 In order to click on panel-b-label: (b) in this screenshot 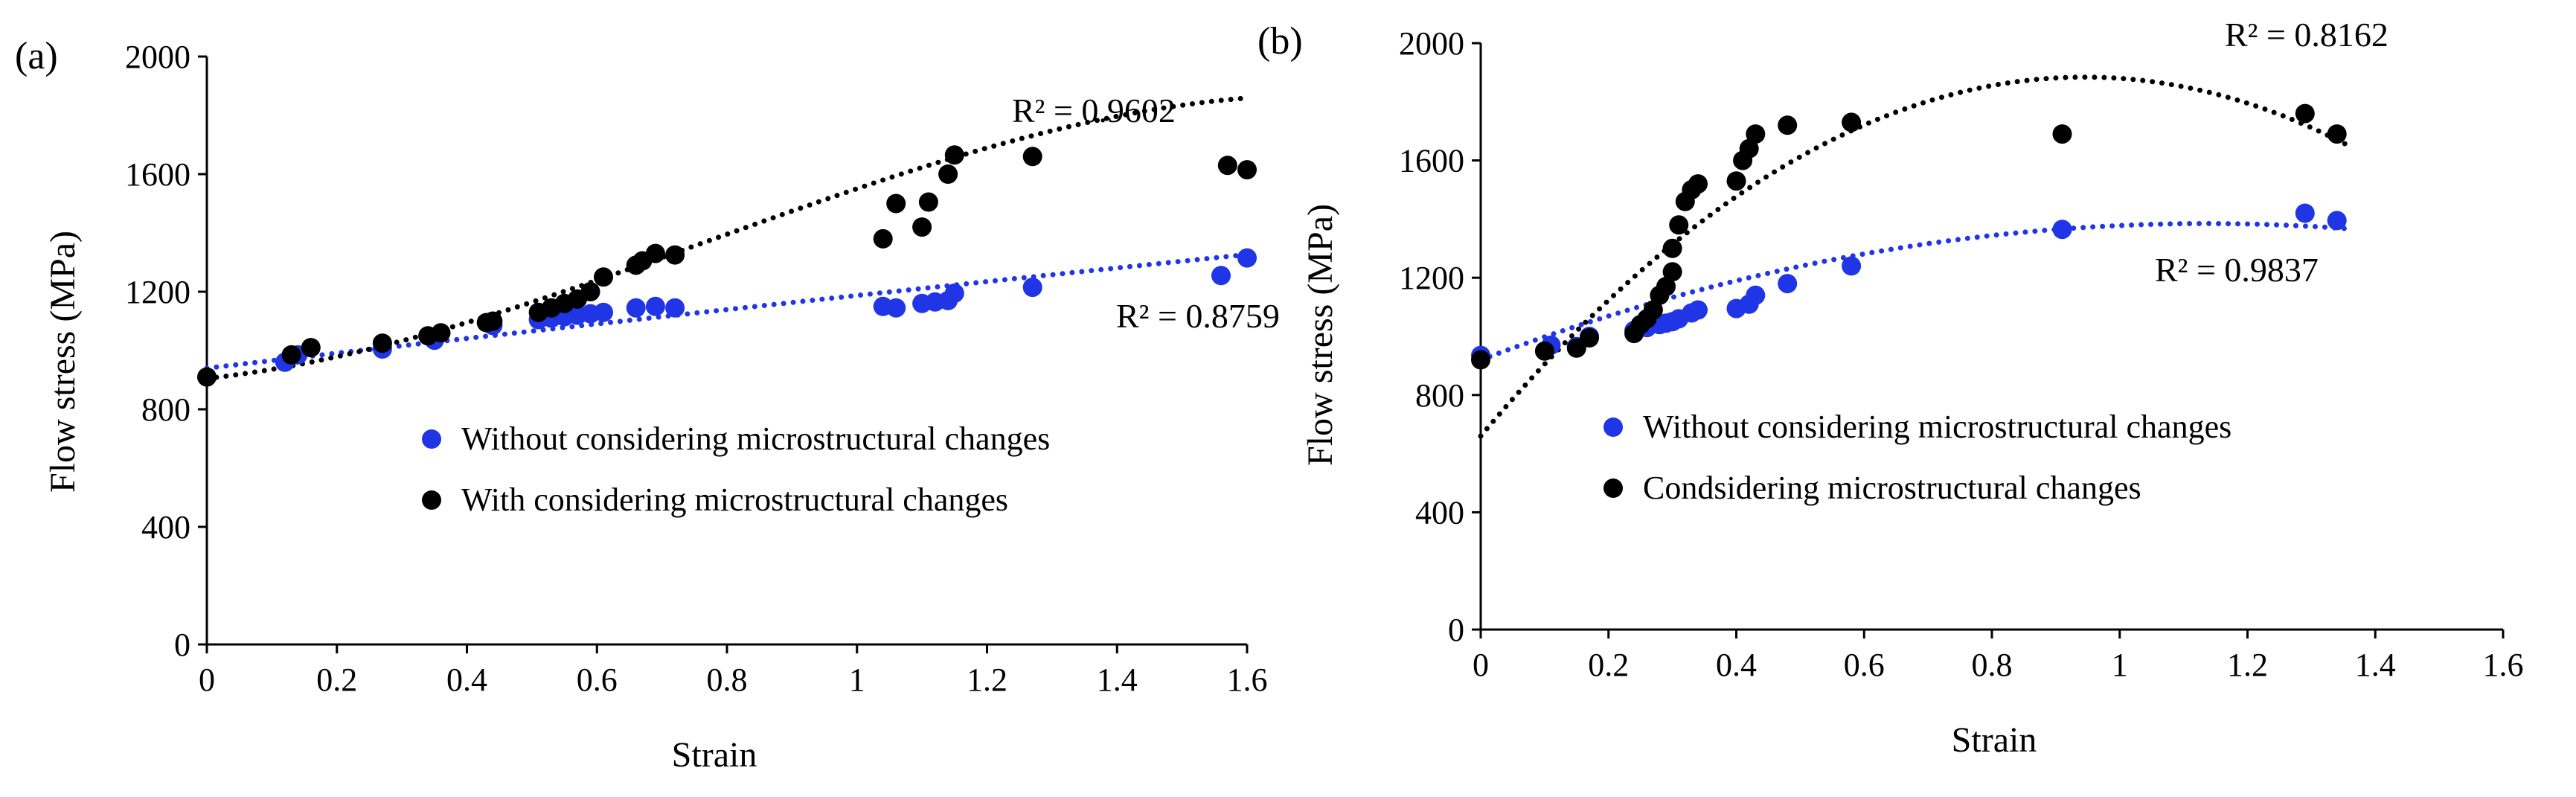, I will do `click(1280, 41)`.